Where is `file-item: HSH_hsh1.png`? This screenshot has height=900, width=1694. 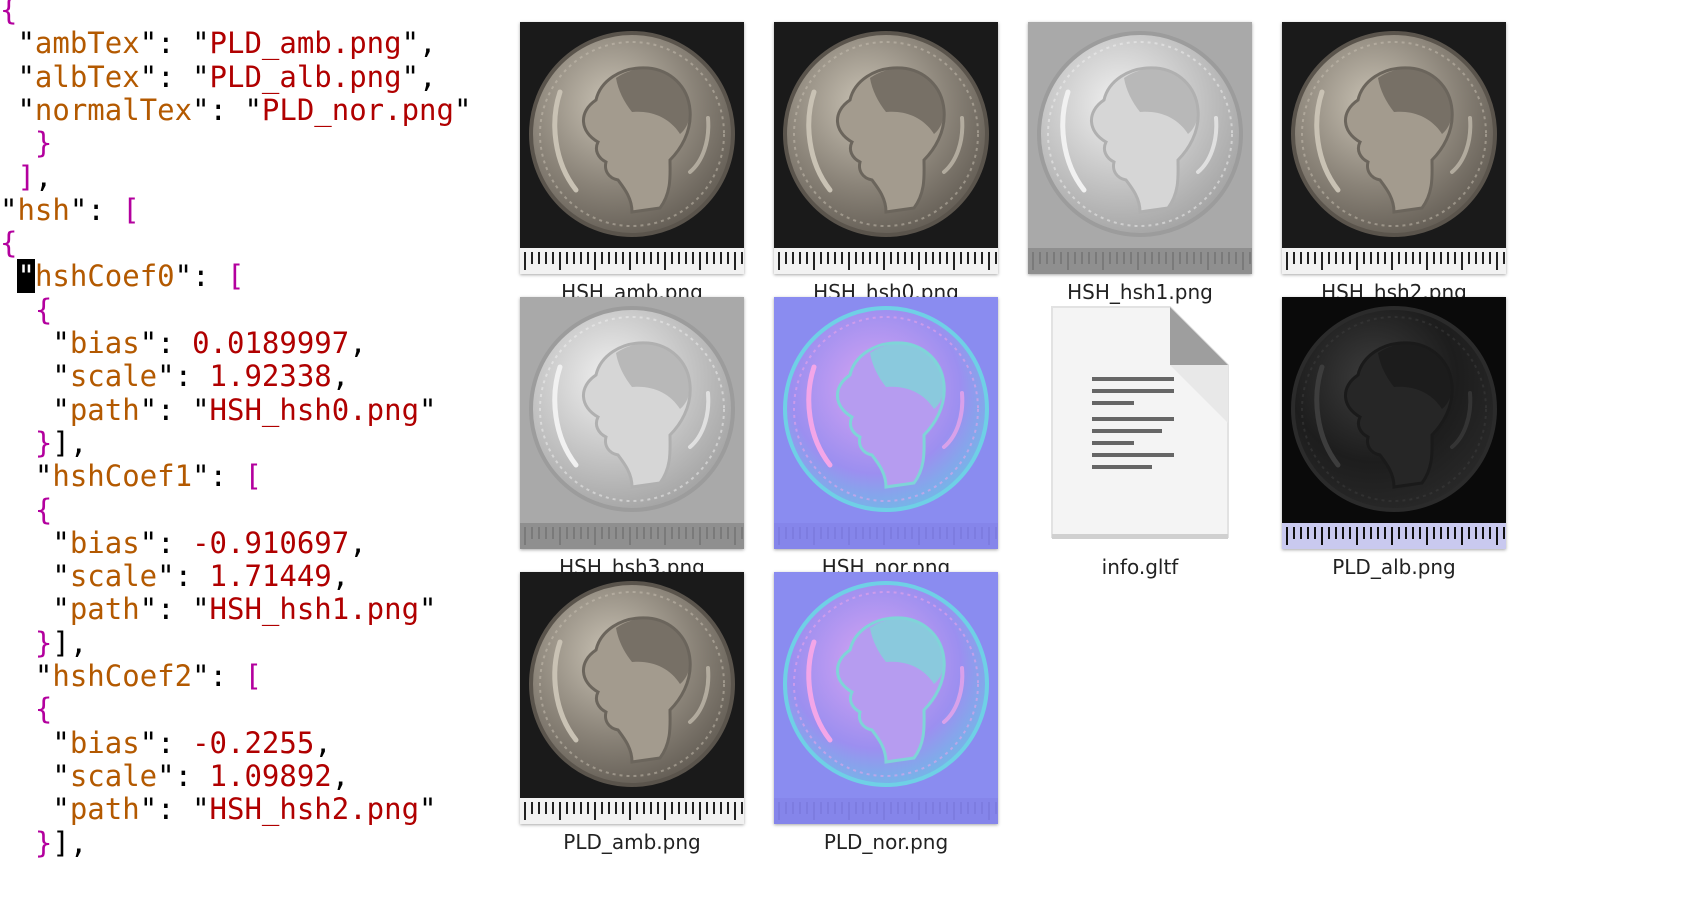 file-item: HSH_hsh1.png is located at coordinates (1130, 152).